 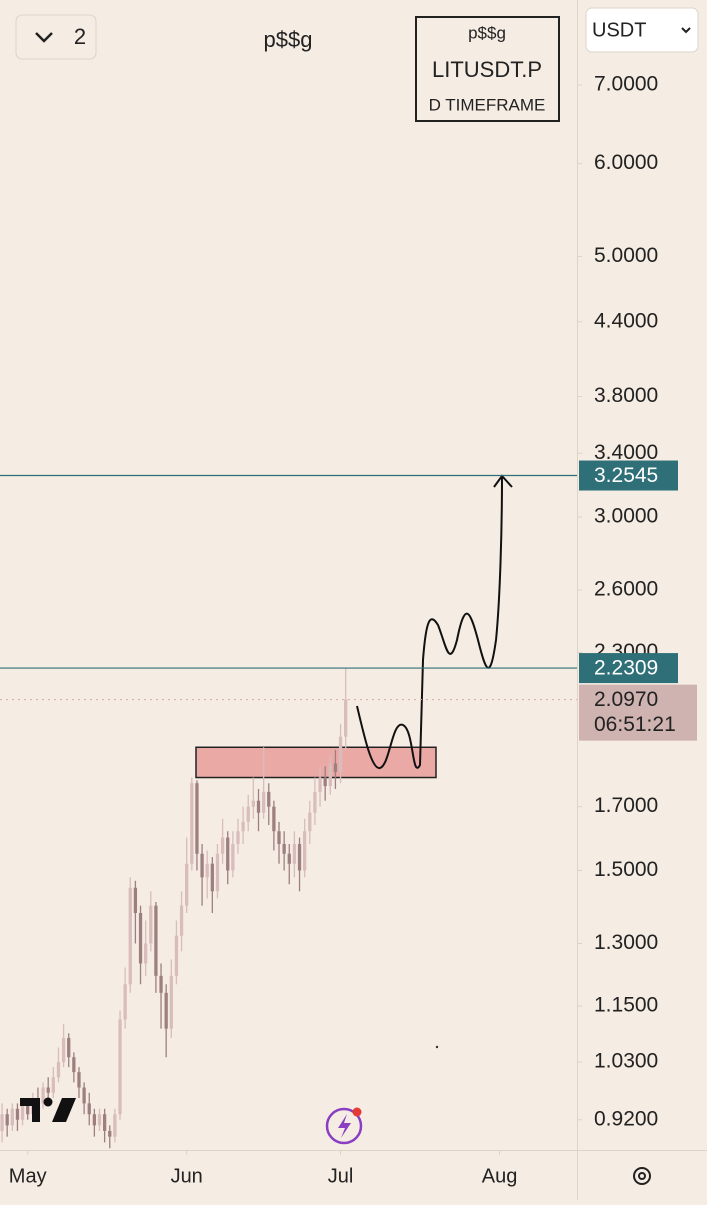 What do you see at coordinates (626, 162) in the screenshot?
I see `y-tick-label: 6.0000` at bounding box center [626, 162].